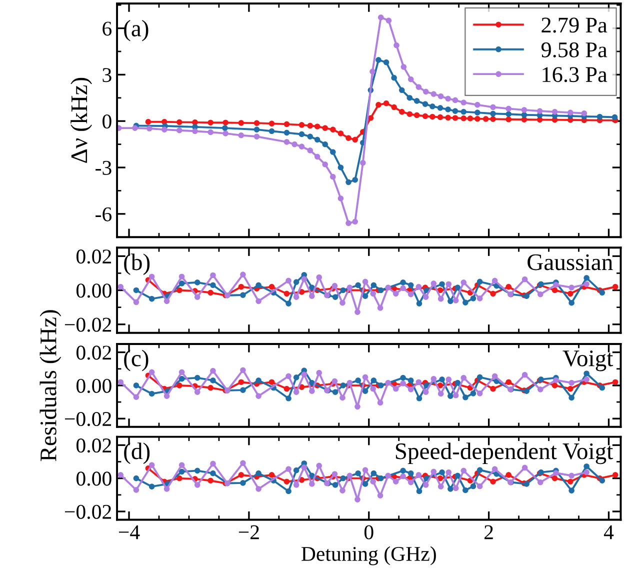 This screenshot has height=584, width=636. Describe the element at coordinates (574, 50) in the screenshot. I see `legend-label: 9.58 Pa` at that location.